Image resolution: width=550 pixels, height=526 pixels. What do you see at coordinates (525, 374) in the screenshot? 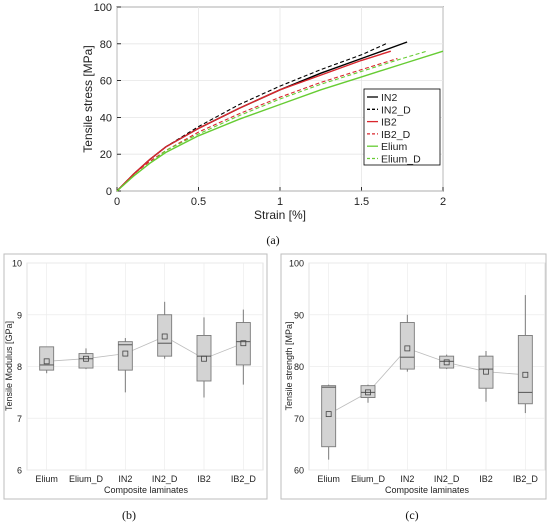
I see `mean-marker-c-ib2-d` at bounding box center [525, 374].